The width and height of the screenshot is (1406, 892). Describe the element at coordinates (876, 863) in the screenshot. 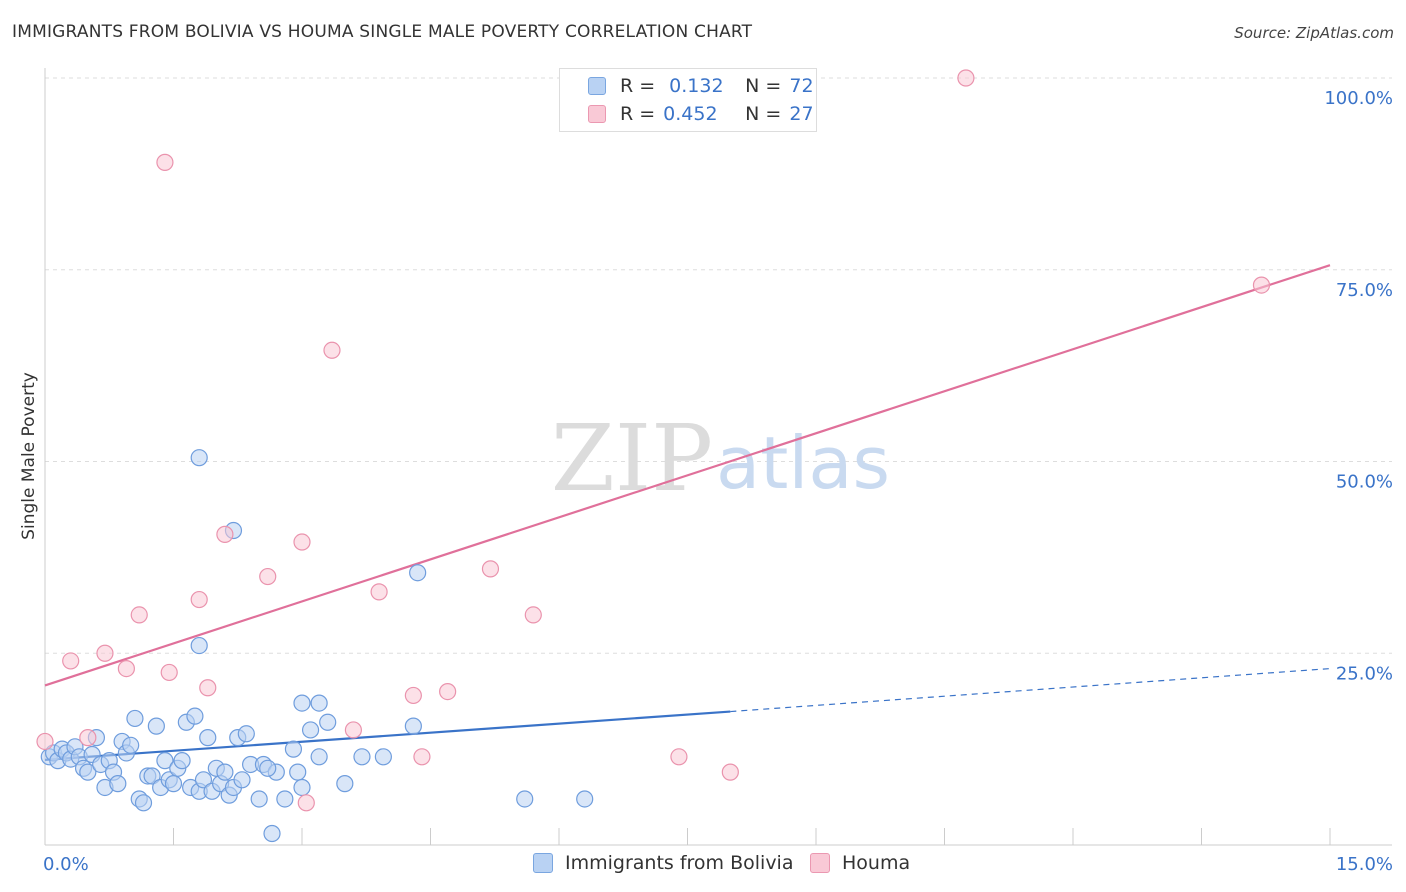

I see `series-label-houma: Houma` at that location.